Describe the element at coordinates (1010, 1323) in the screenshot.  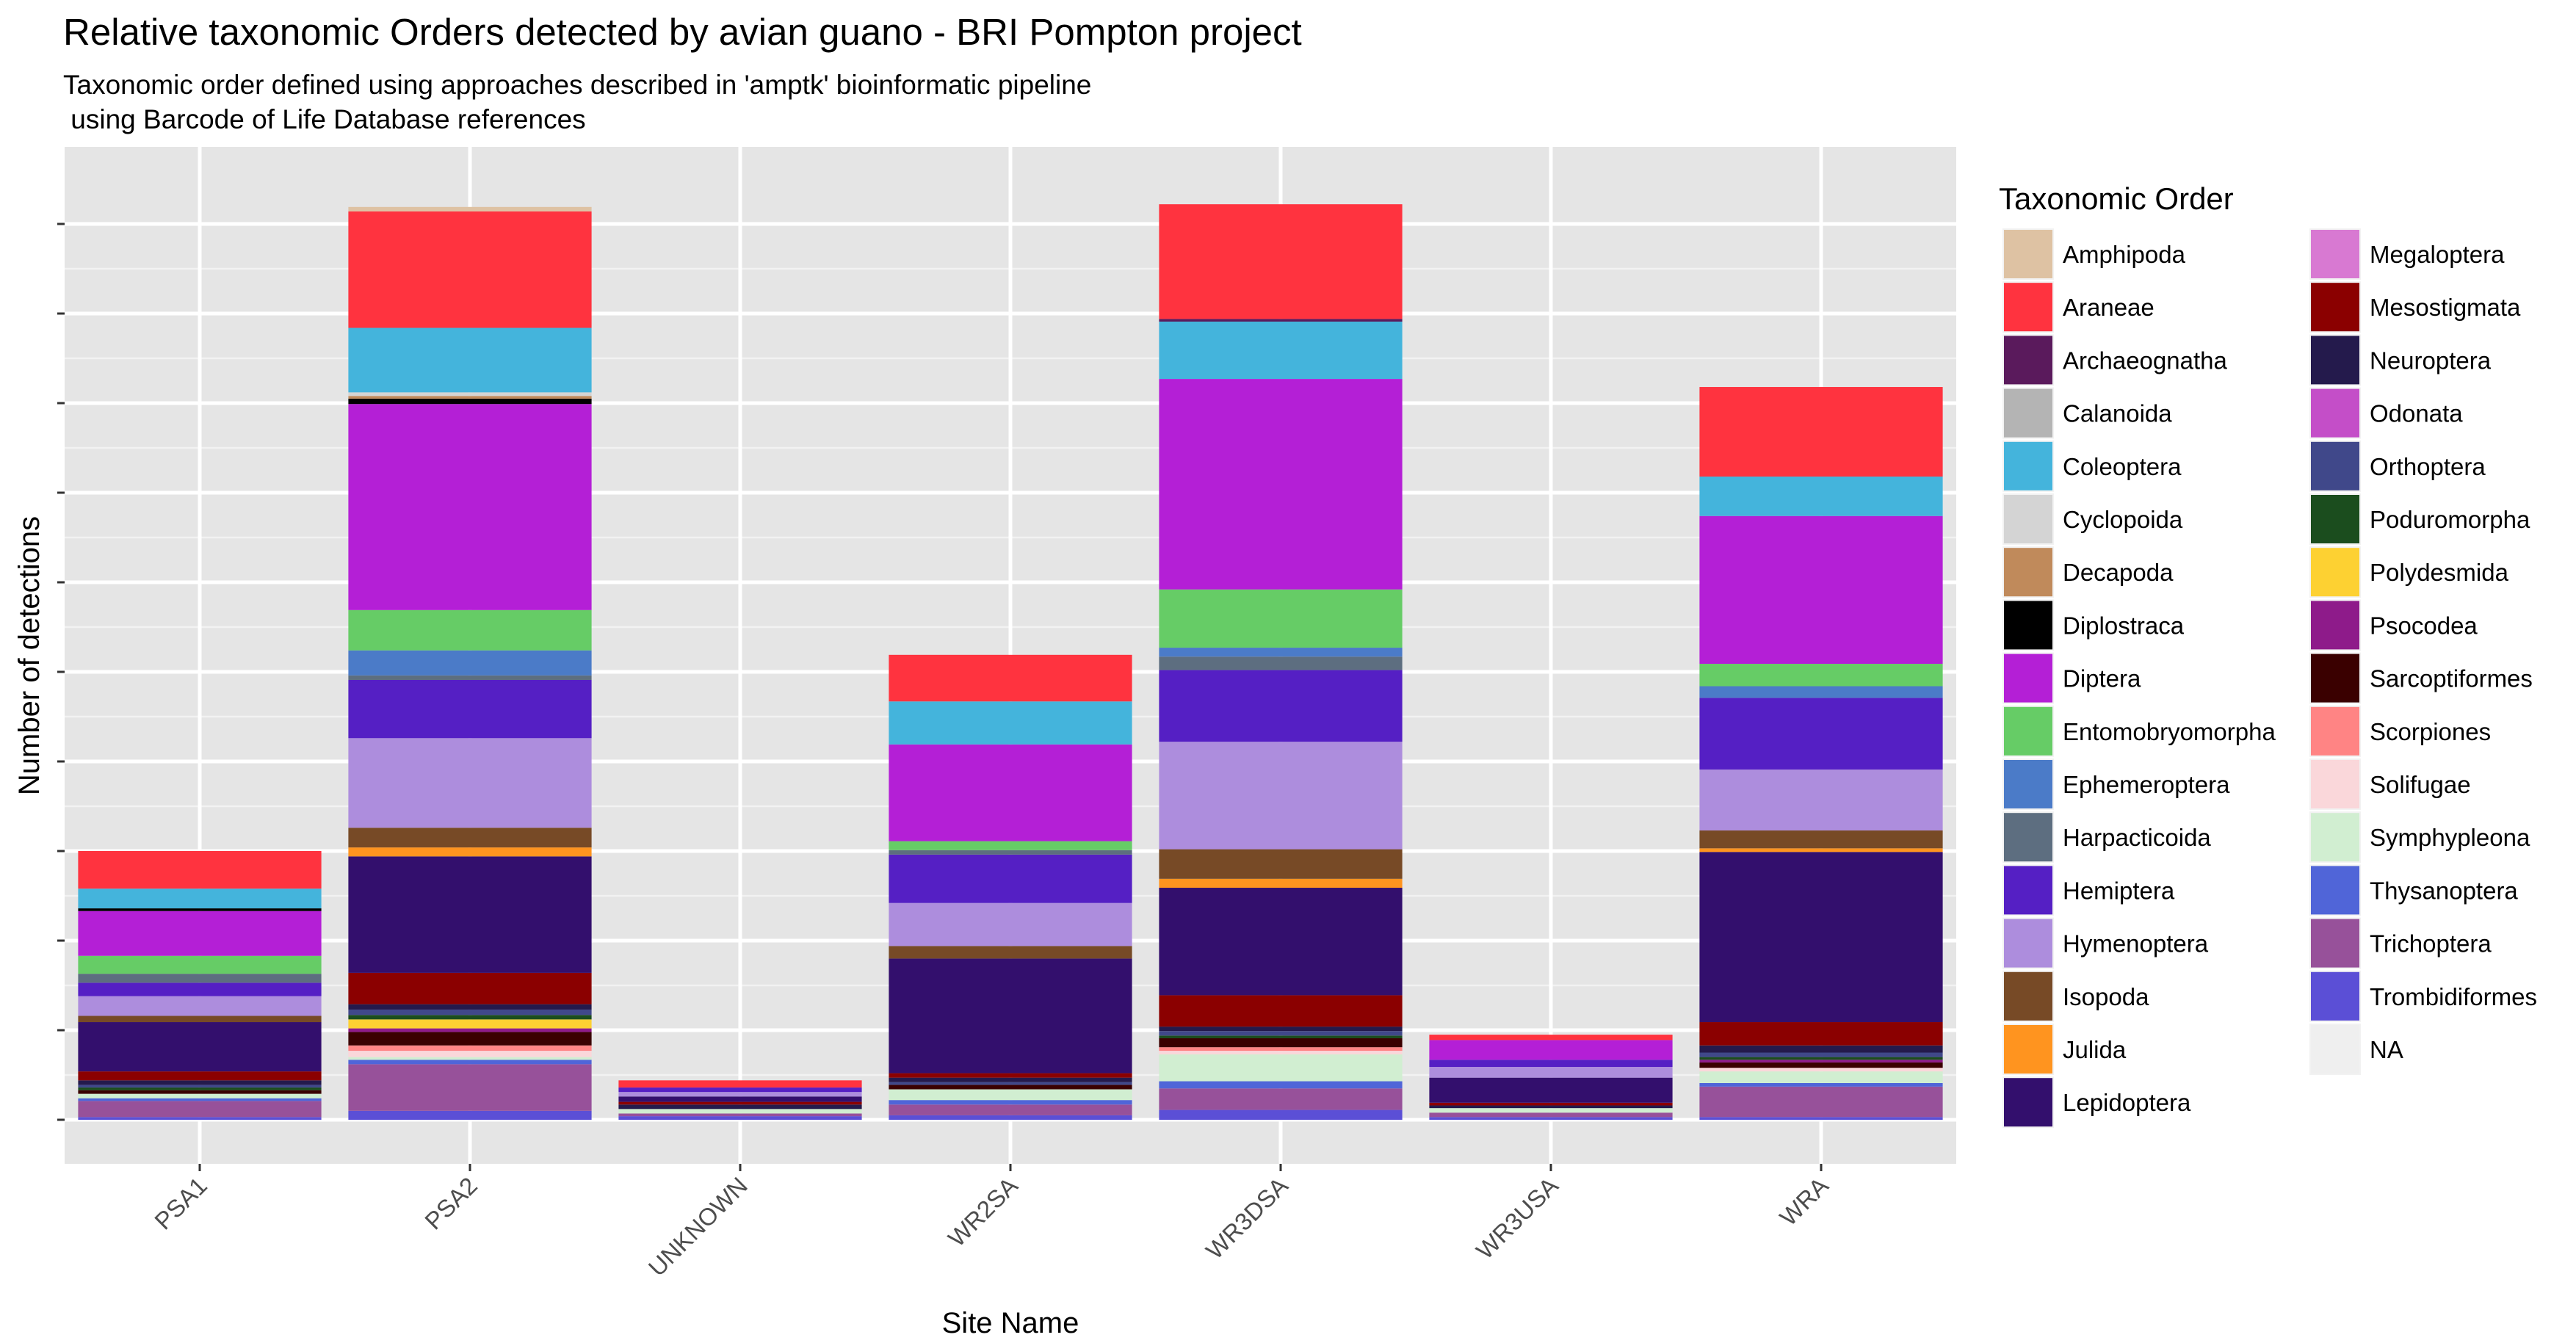
I see `x-axis-title: Site Name` at that location.